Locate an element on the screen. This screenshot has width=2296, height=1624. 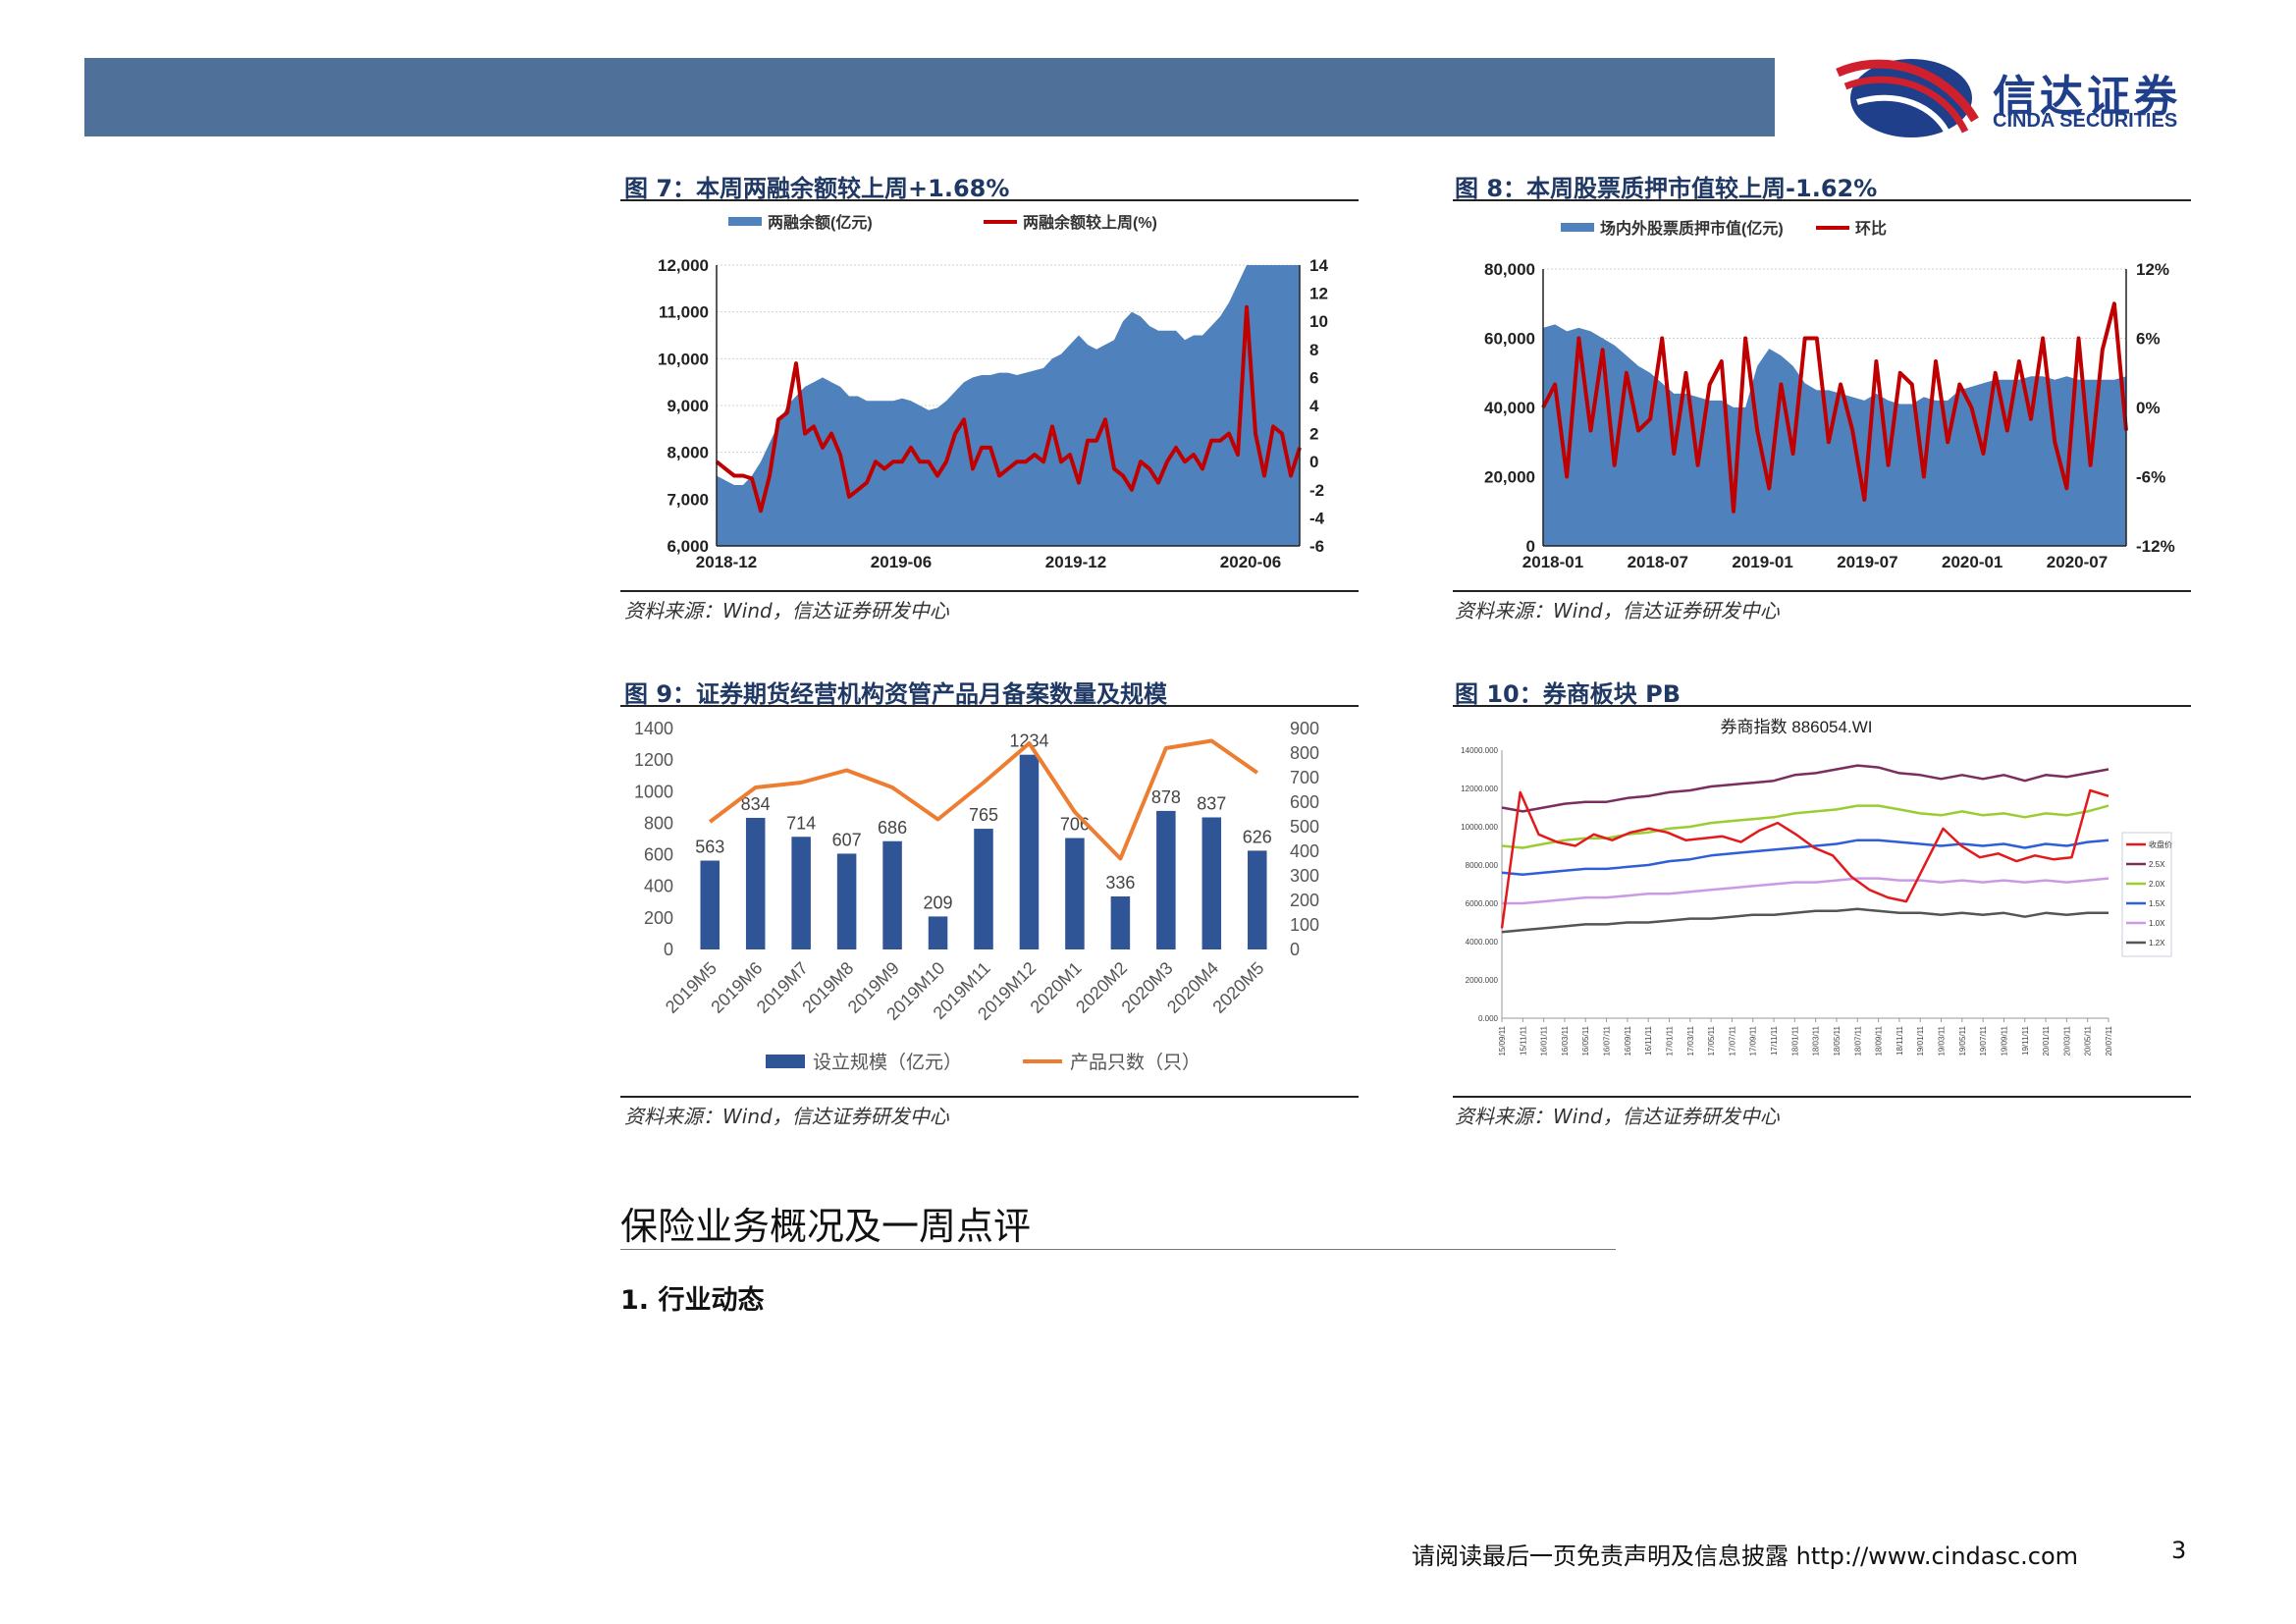
x-tick-label: 20/05/11 is located at coordinates (2088, 1040).